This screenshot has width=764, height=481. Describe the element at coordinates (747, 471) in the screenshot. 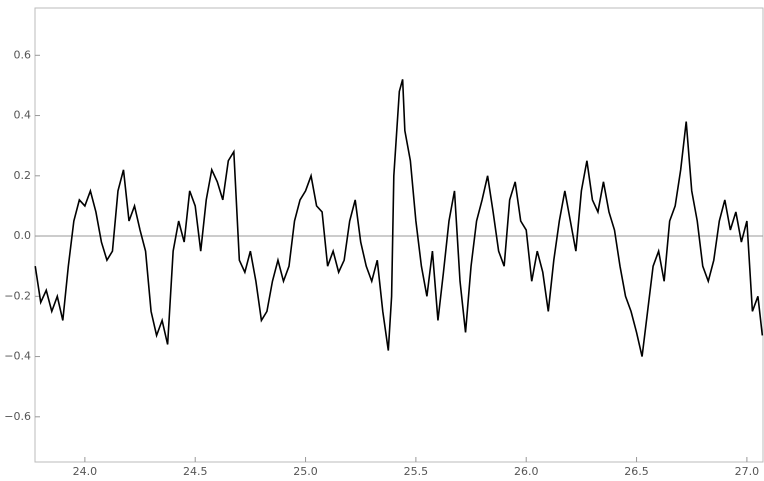

I see `x-tick-label: 27.0` at that location.